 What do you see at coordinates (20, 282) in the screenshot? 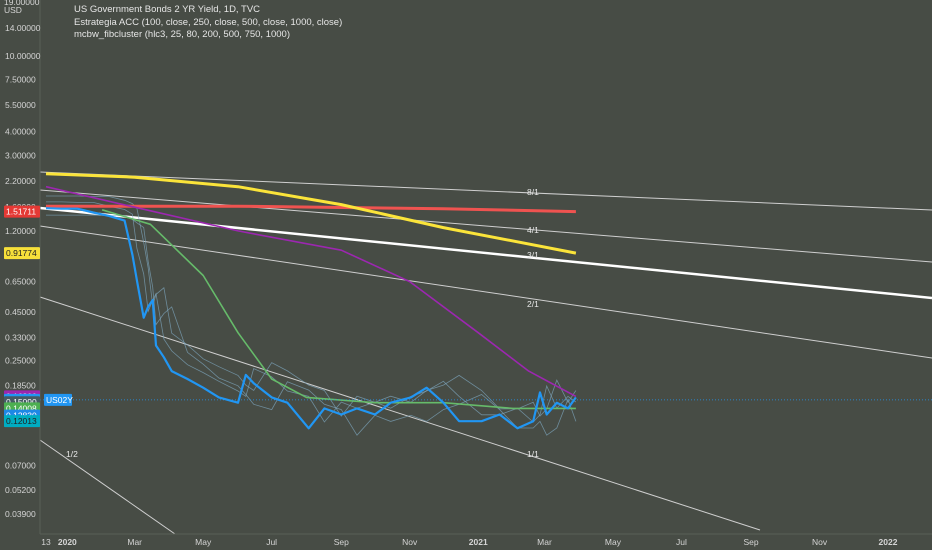
I see `y-tick-label: 0.65000` at bounding box center [20, 282].